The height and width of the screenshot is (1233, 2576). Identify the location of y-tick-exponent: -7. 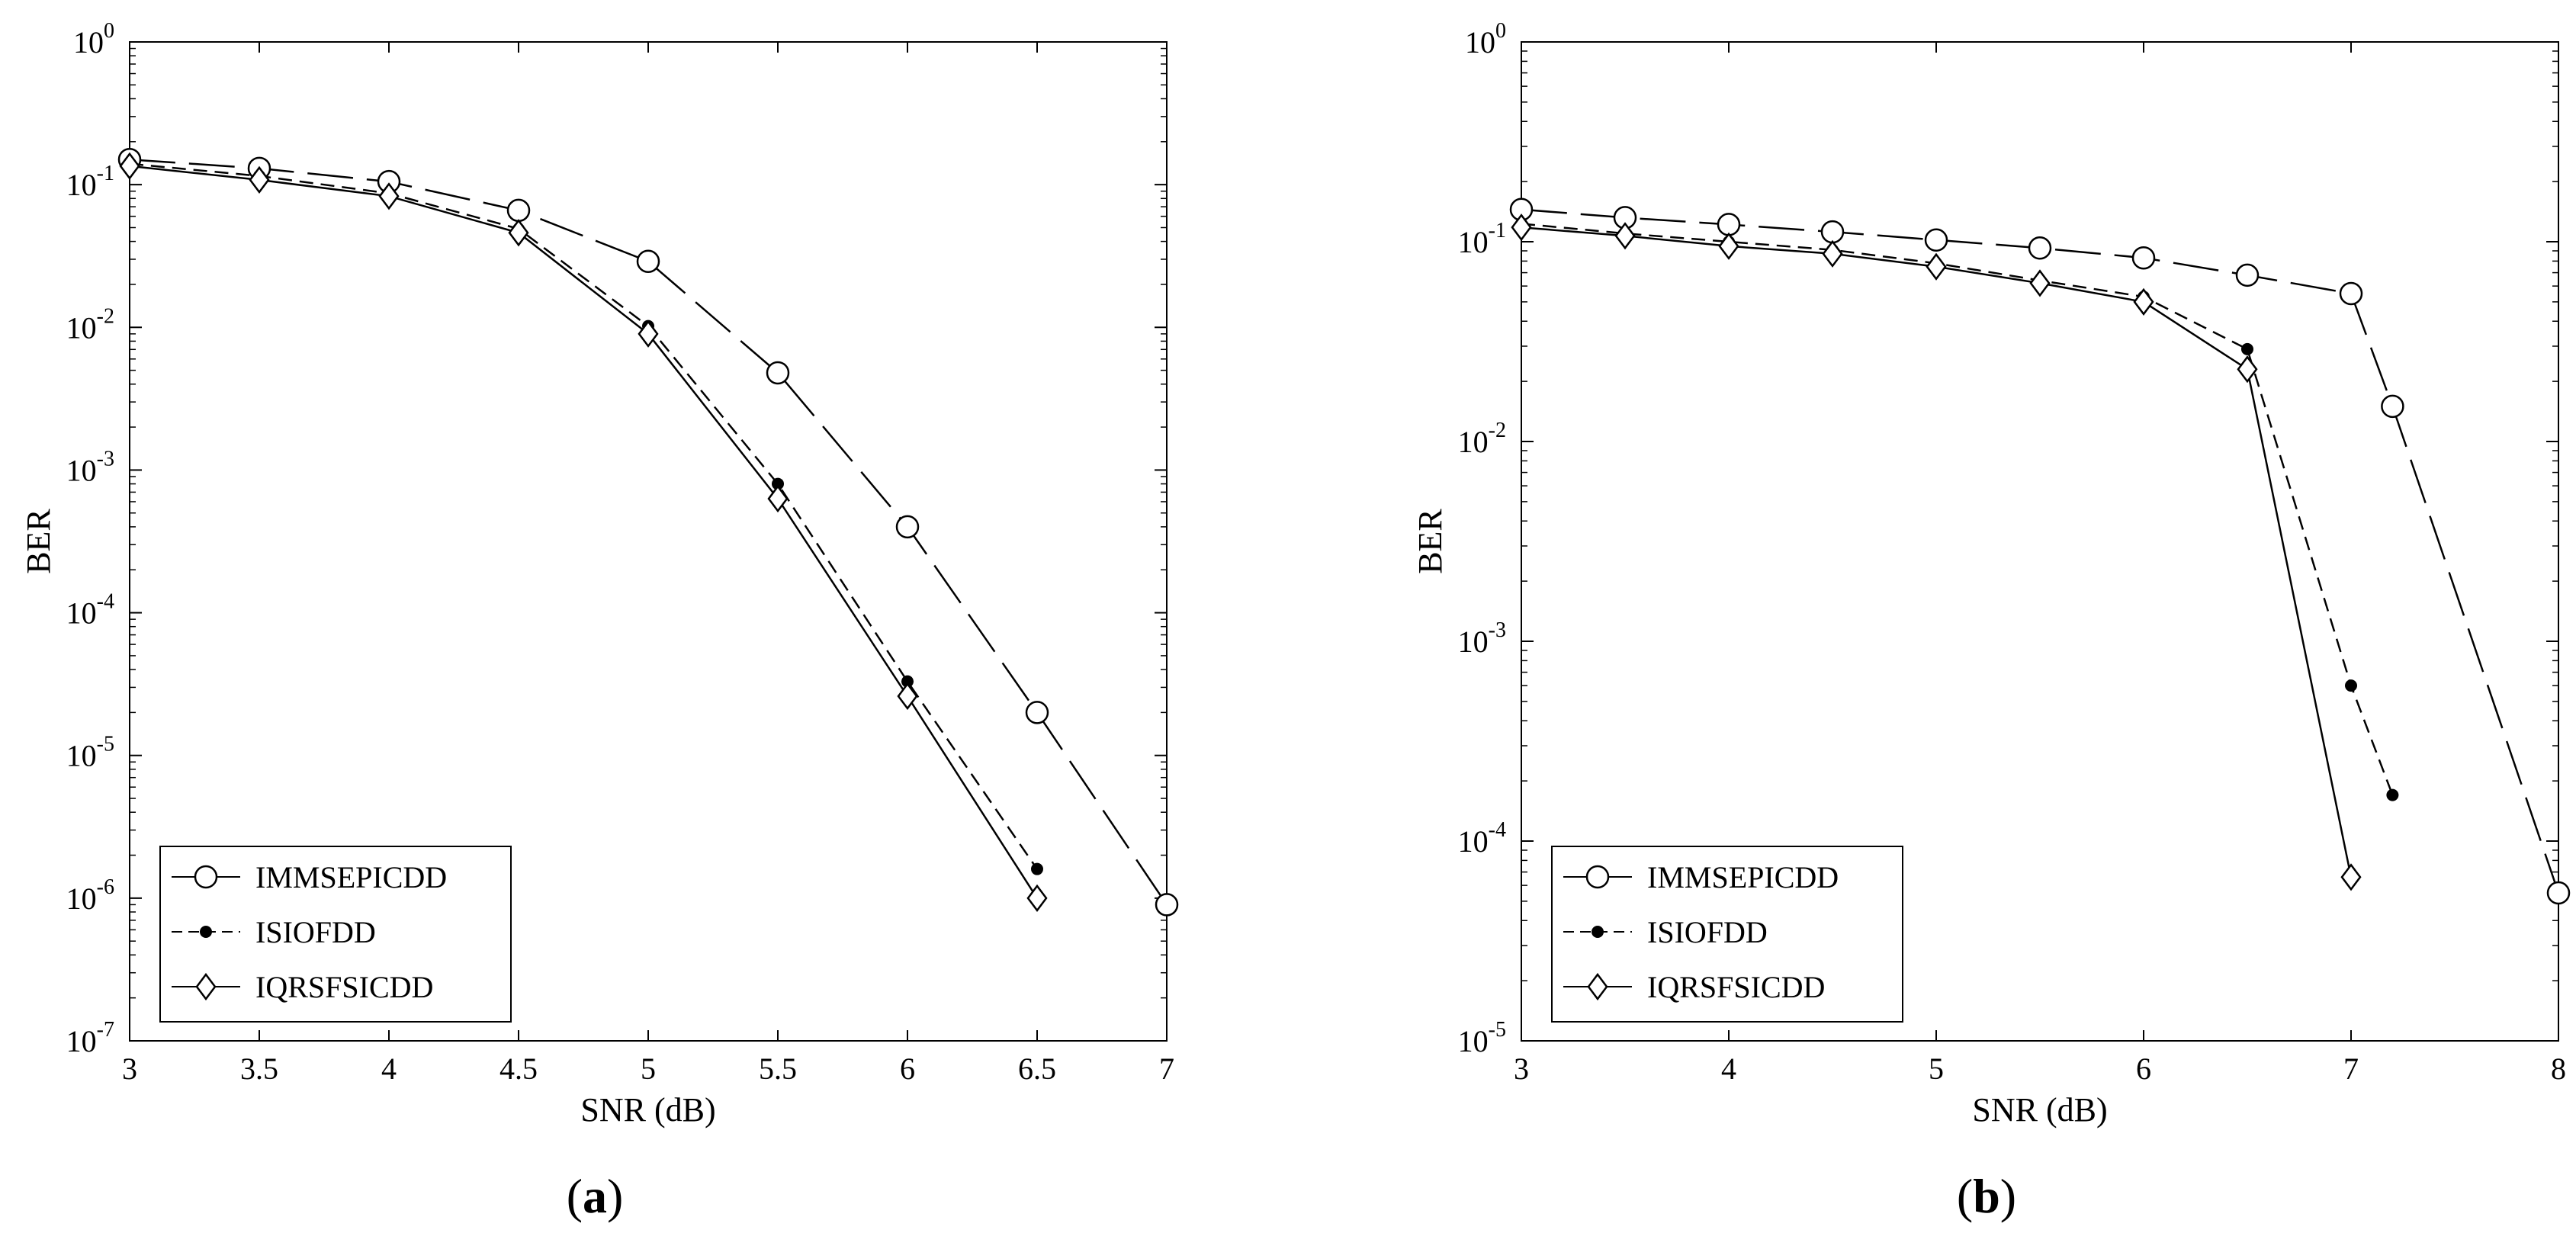
(105, 1030).